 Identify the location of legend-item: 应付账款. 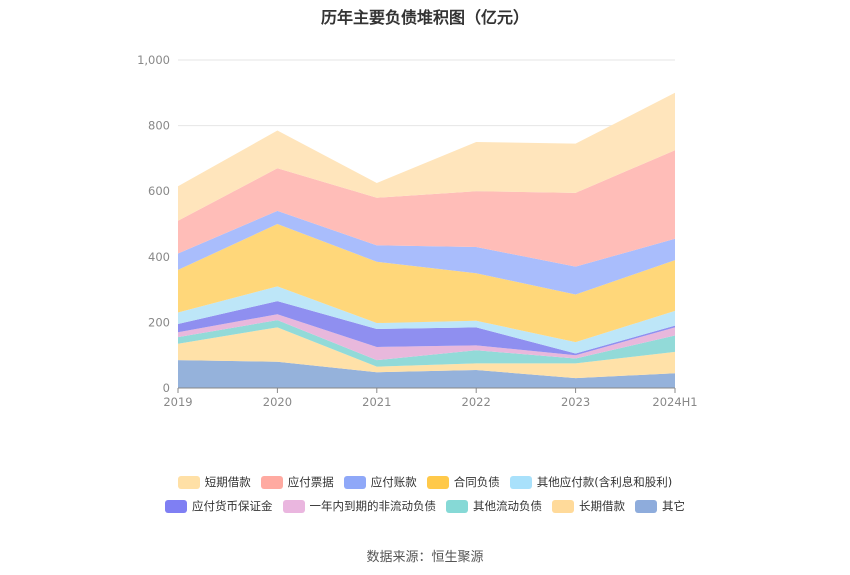
(380, 482).